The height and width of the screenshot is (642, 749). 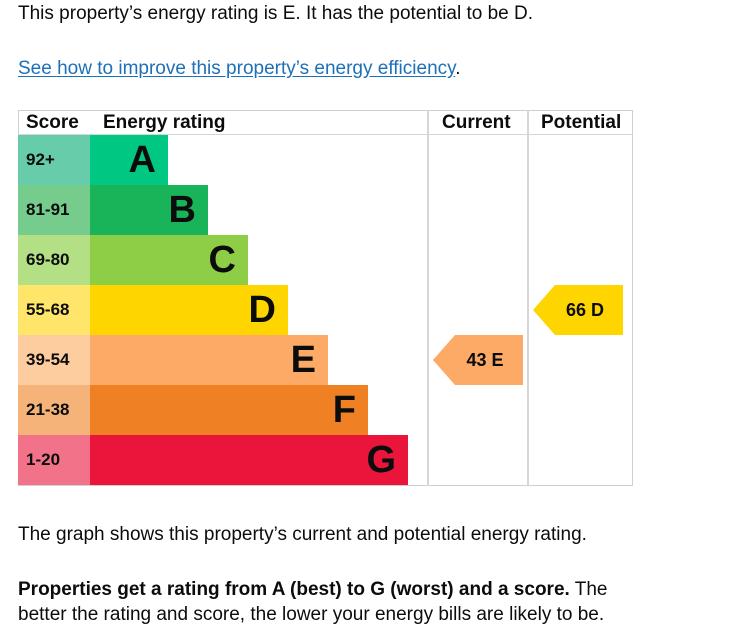 I want to click on current-rating-arrow: 43 E, so click(x=478, y=360).